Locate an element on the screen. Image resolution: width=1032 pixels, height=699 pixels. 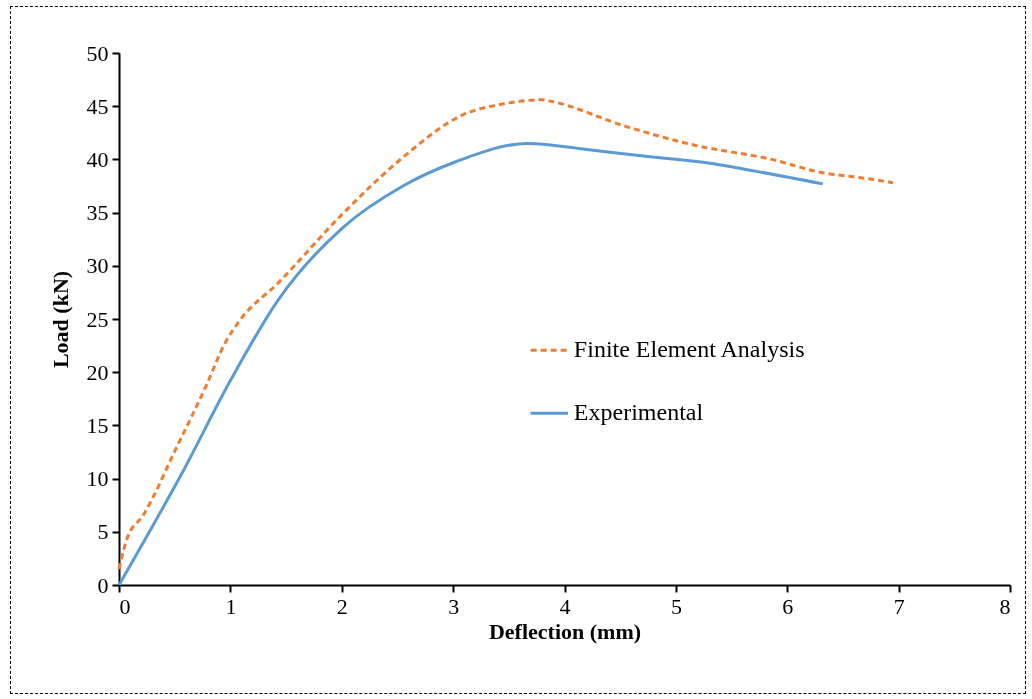
x-tick-label: 0 is located at coordinates (125, 606).